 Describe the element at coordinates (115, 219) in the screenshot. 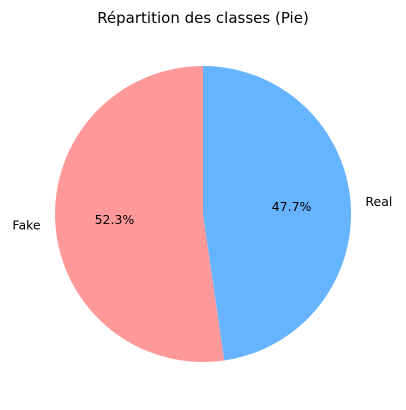

I see `slice-percent-fake: 52.3%` at that location.